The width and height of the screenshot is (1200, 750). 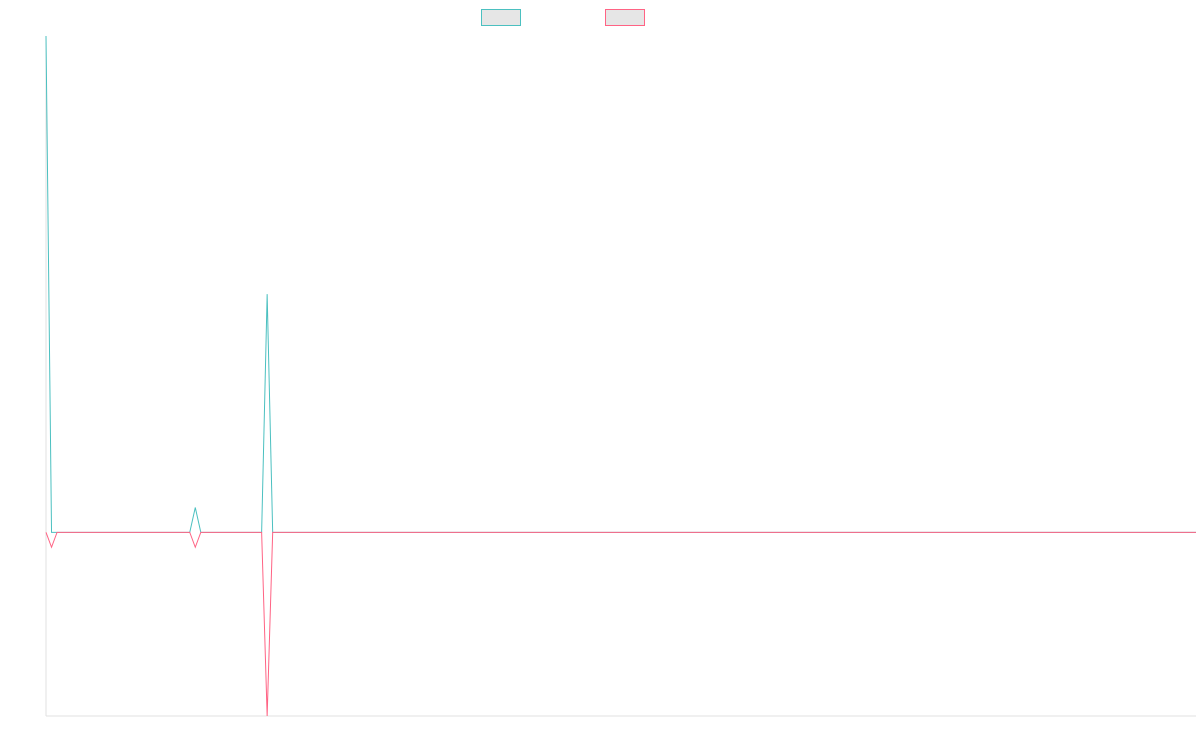 What do you see at coordinates (563, 17) in the screenshot?
I see `legend` at bounding box center [563, 17].